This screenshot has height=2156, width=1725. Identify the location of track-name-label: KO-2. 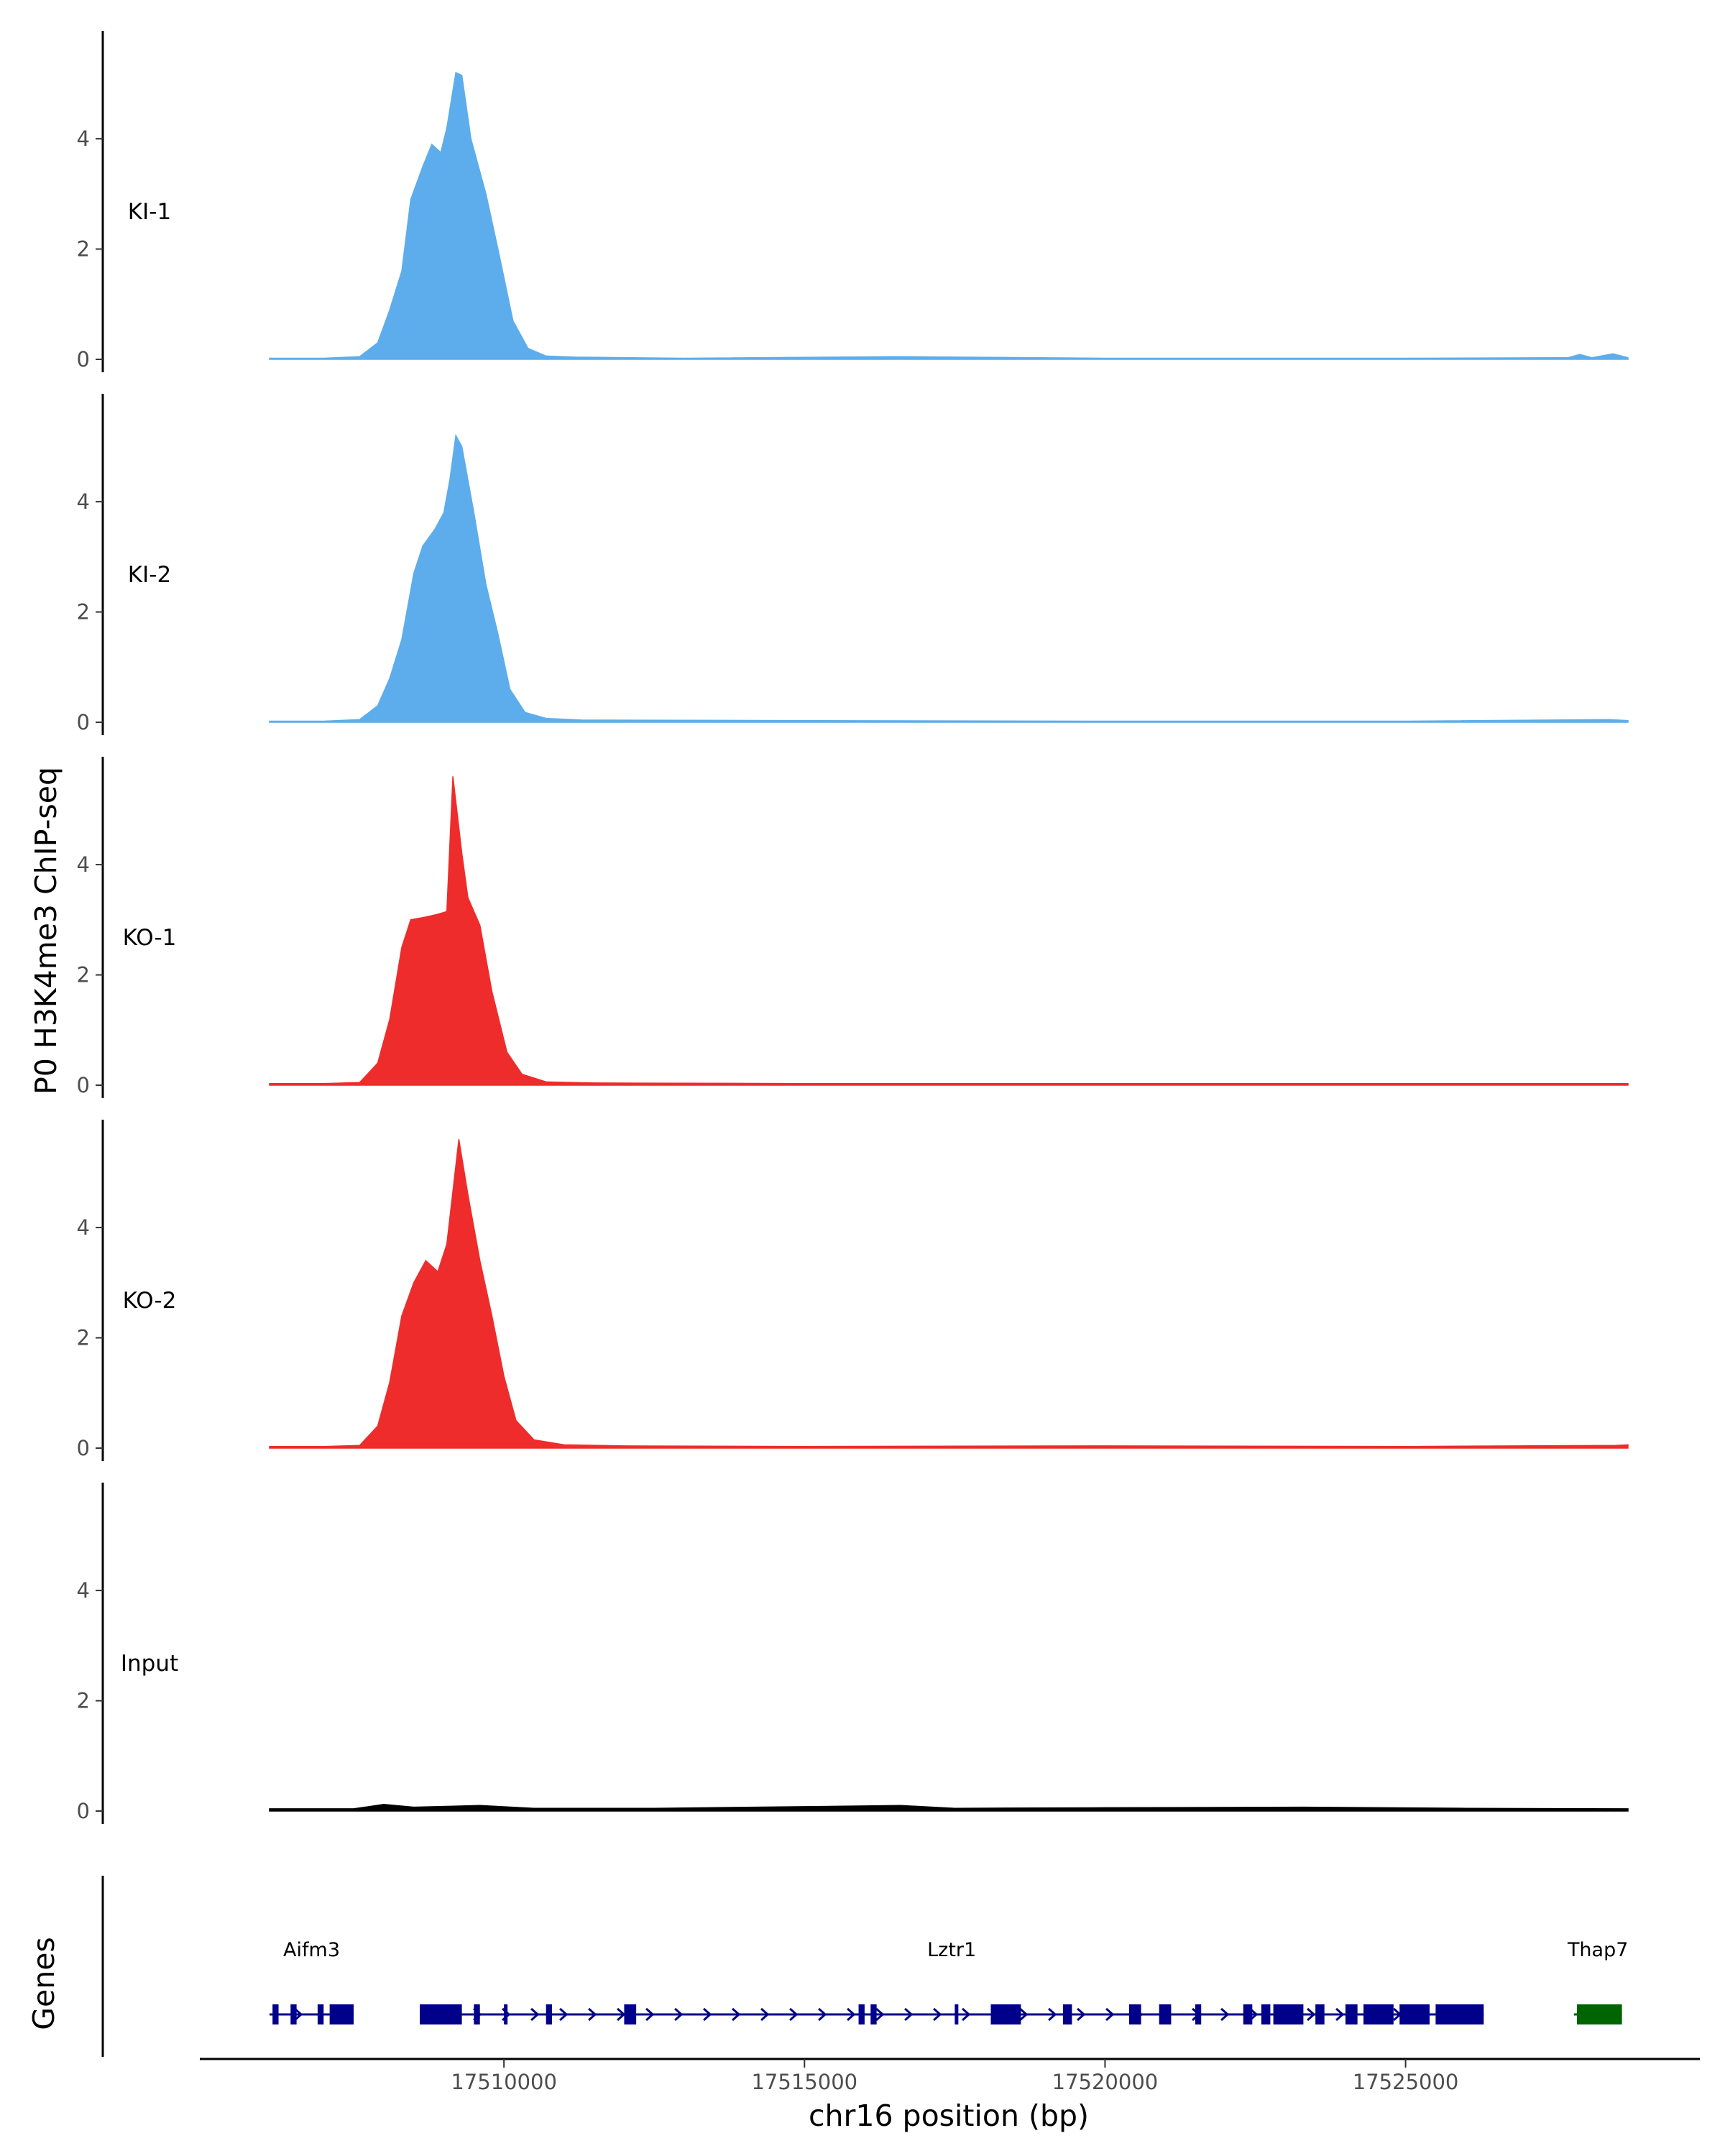
(150, 1301).